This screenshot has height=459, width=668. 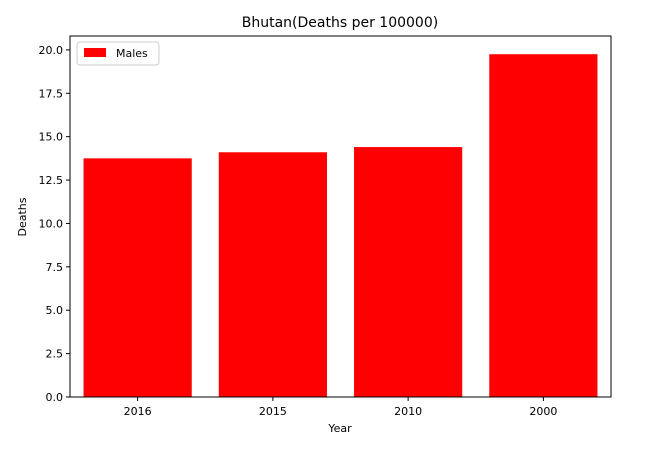 What do you see at coordinates (55, 267) in the screenshot?
I see `y-tick-label-3: 7.5` at bounding box center [55, 267].